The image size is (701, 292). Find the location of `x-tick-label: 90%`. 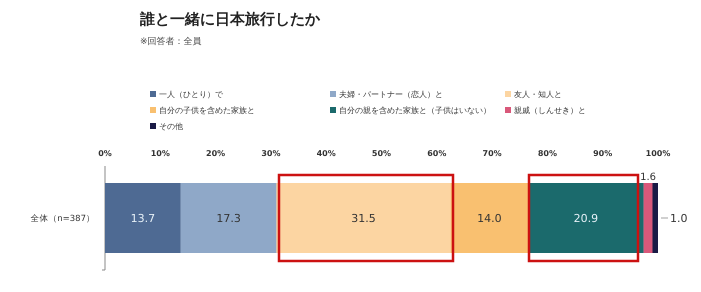

x-tick-label: 90% is located at coordinates (602, 153).